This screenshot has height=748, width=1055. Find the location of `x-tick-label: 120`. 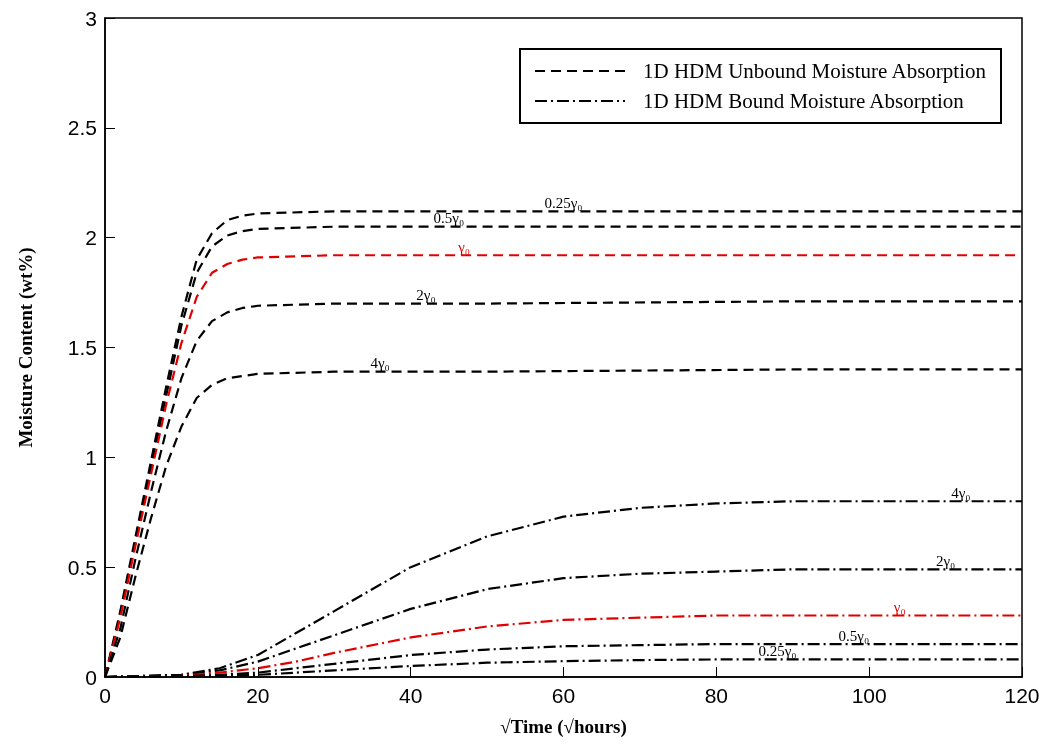

x-tick-label: 120 is located at coordinates (1022, 695).